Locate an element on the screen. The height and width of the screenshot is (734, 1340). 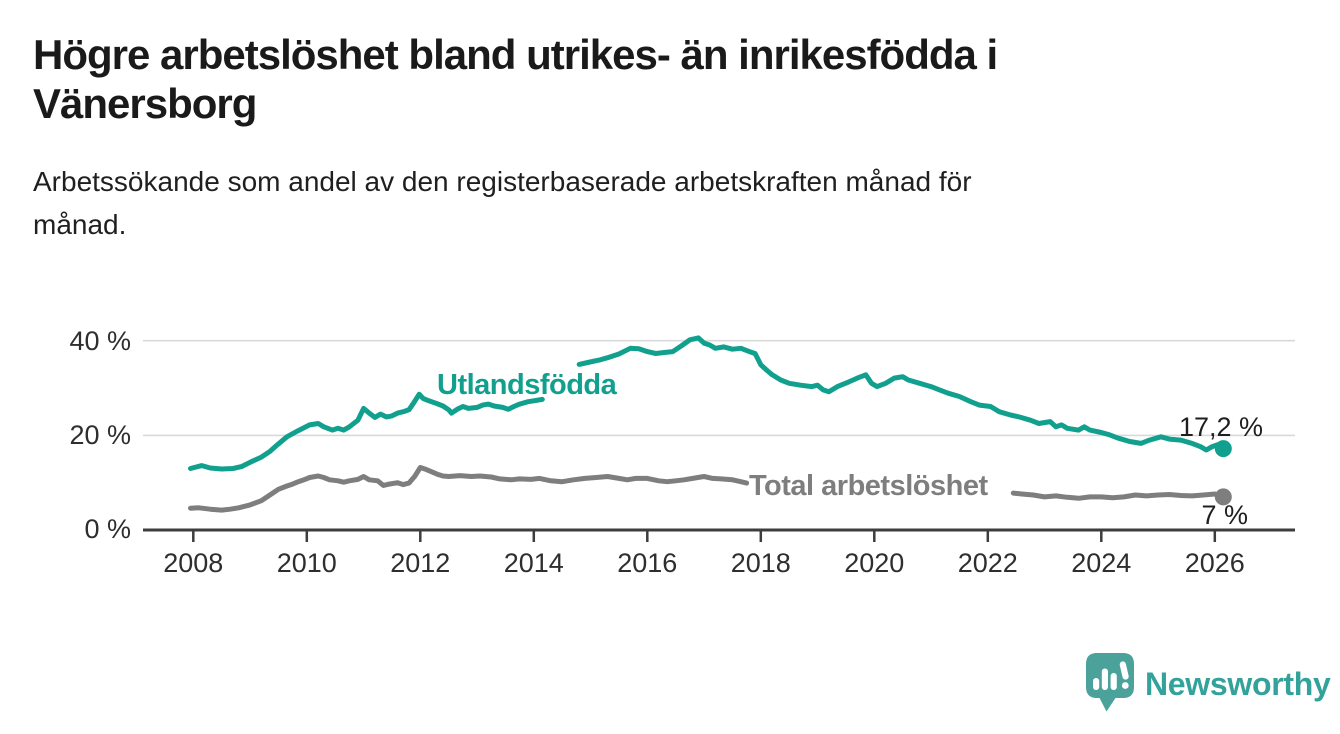
x-axis: 2008 2010 2012 2014 2016 2018 2020 2022 2024 2026 is located at coordinates (719, 553).